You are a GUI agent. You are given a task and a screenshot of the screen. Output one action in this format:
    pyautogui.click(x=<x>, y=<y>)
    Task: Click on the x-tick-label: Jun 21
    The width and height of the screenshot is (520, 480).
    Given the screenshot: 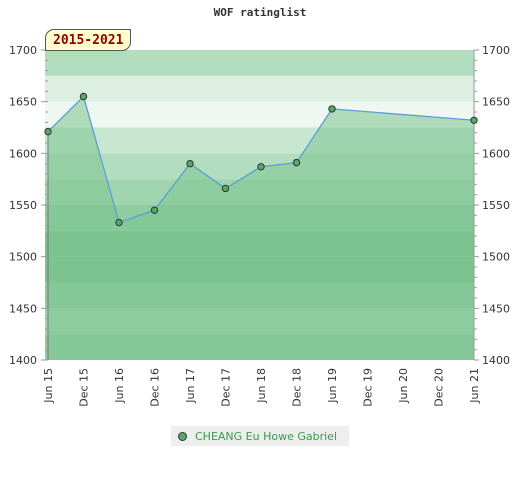 What is the action you would take?
    pyautogui.click(x=474, y=386)
    